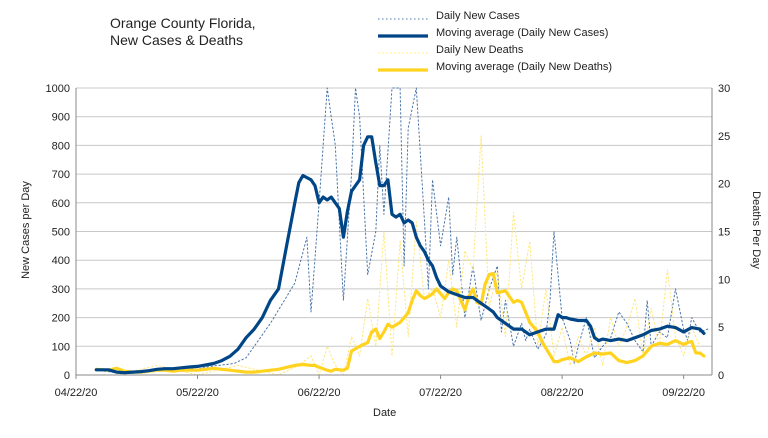 This screenshot has height=438, width=768. I want to click on legend-label-avg-deaths: Moving average (Daily New Deaths), so click(524, 67).